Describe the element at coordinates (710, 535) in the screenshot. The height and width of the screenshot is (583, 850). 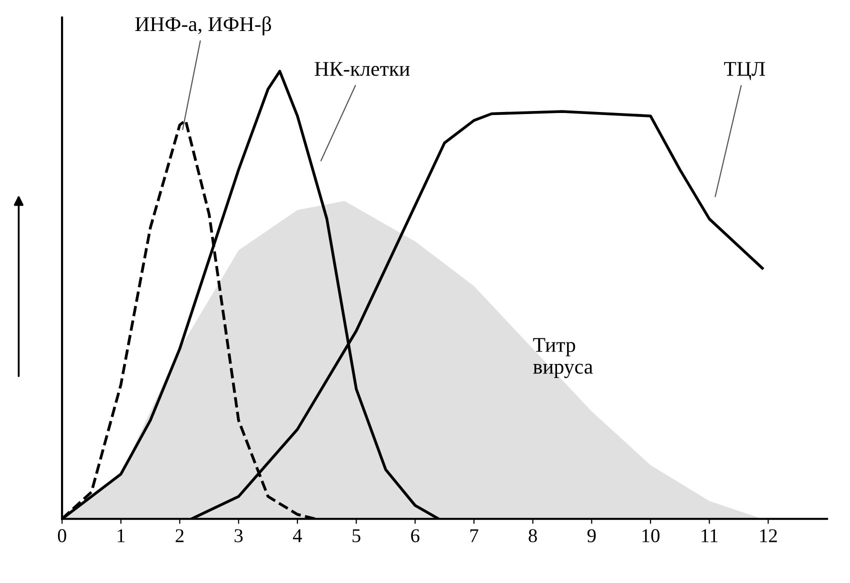
I see `x-tick-label: 11` at that location.